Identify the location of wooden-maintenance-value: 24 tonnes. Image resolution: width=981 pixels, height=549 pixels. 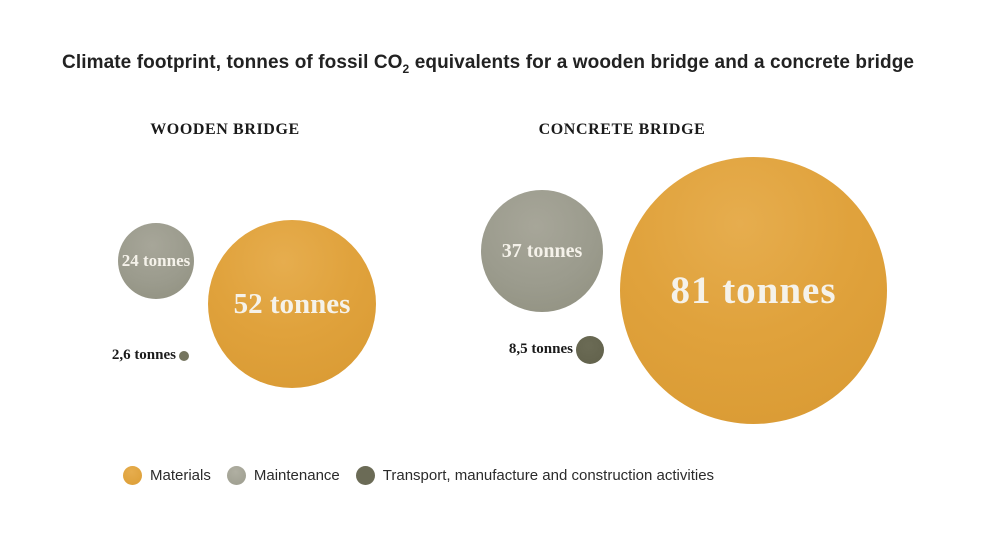
(156, 260).